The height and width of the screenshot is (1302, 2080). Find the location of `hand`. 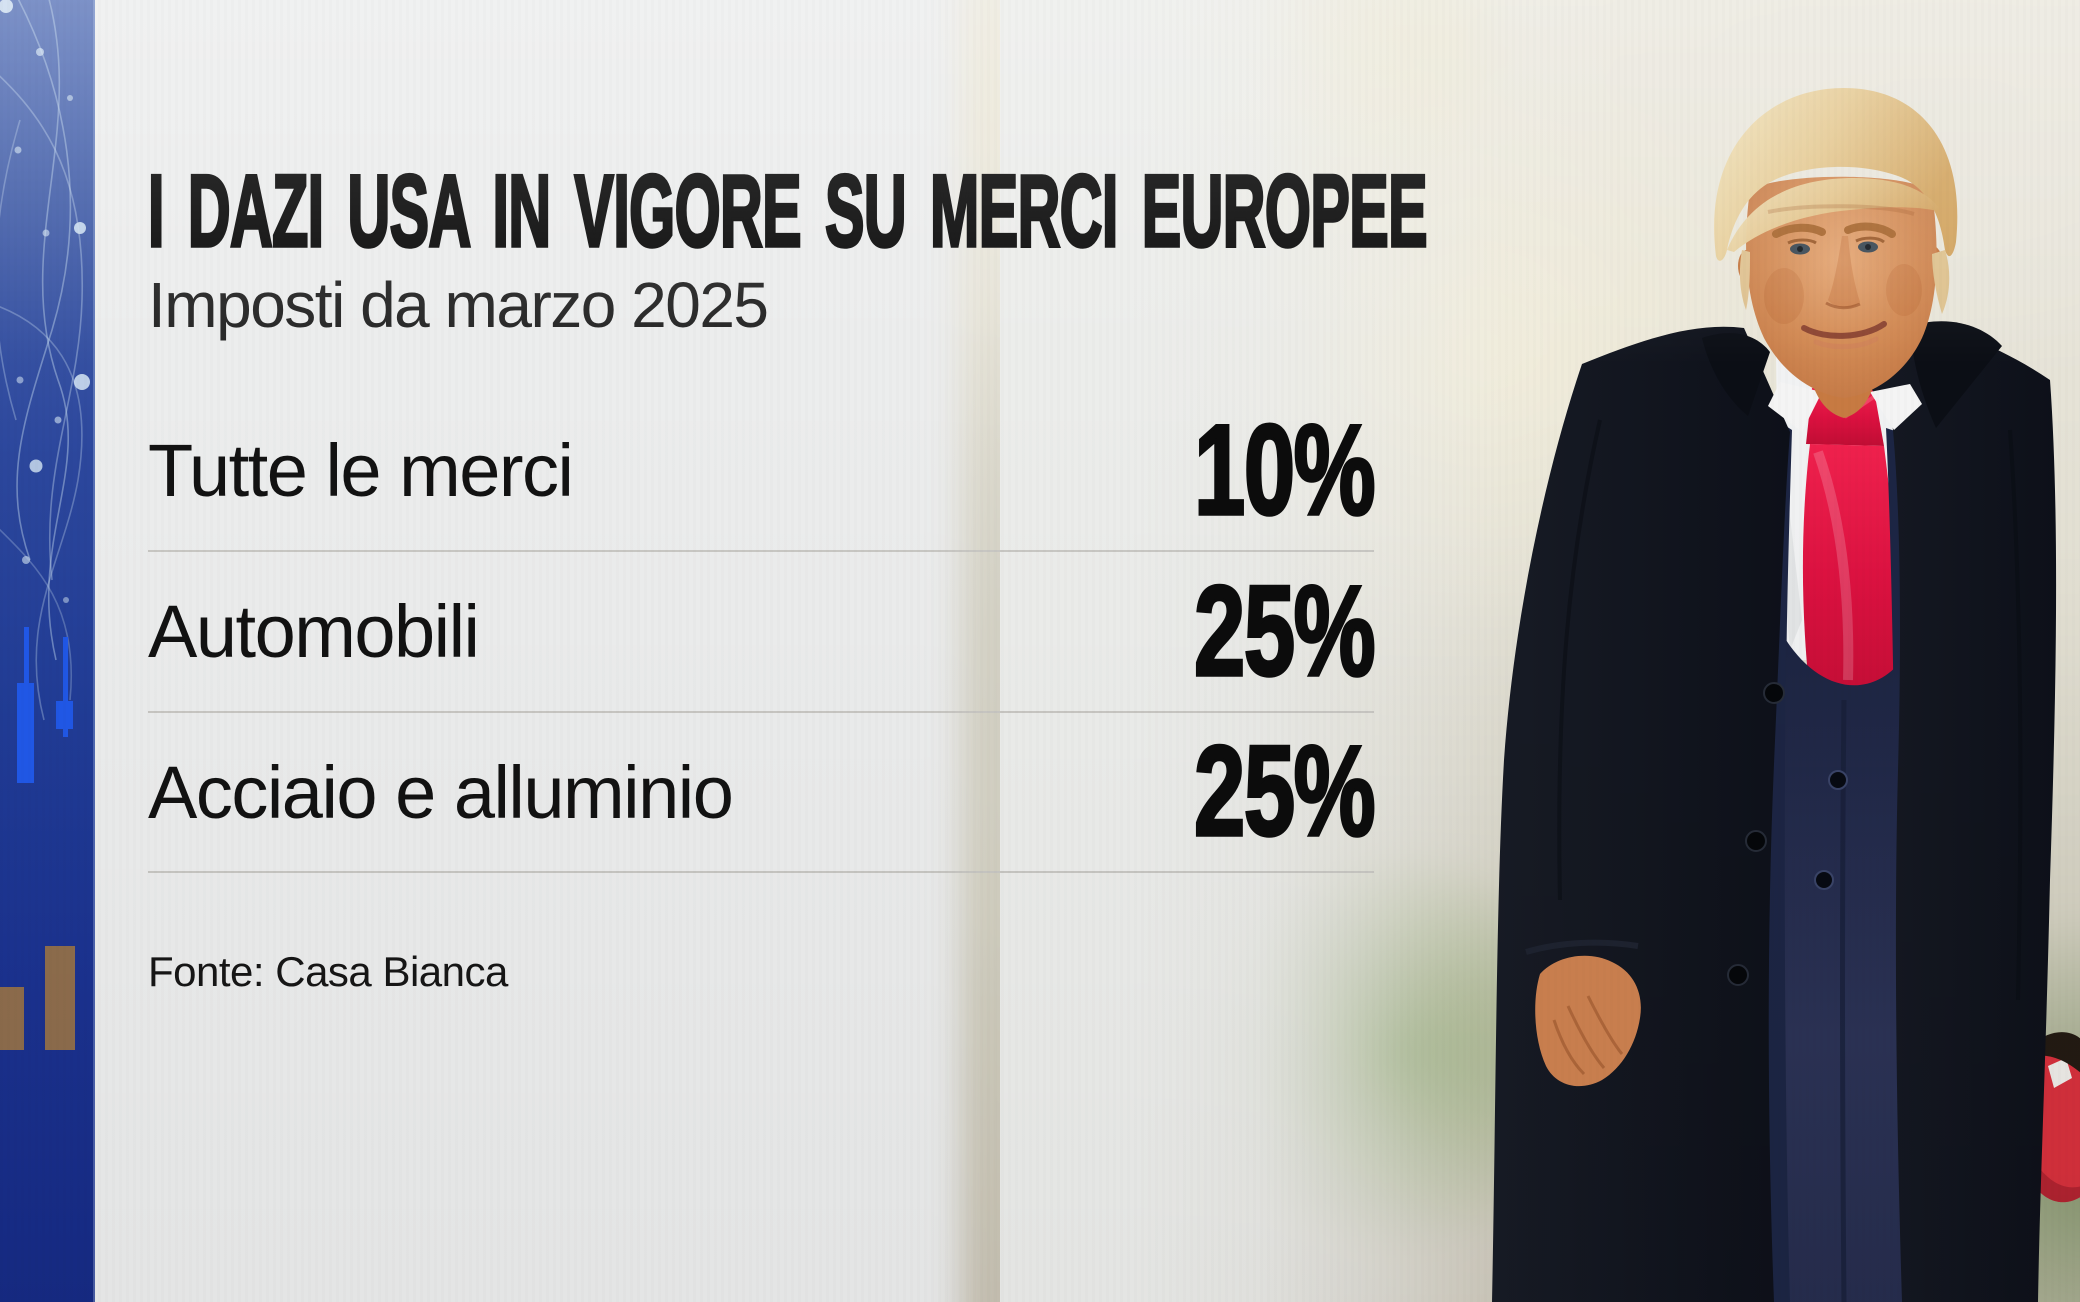

hand is located at coordinates (1588, 1021).